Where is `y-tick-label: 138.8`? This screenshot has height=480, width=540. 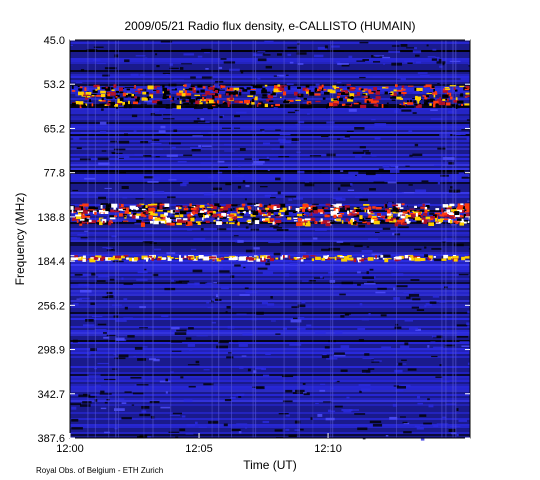
y-tick-label: 138.8 is located at coordinates (51, 218).